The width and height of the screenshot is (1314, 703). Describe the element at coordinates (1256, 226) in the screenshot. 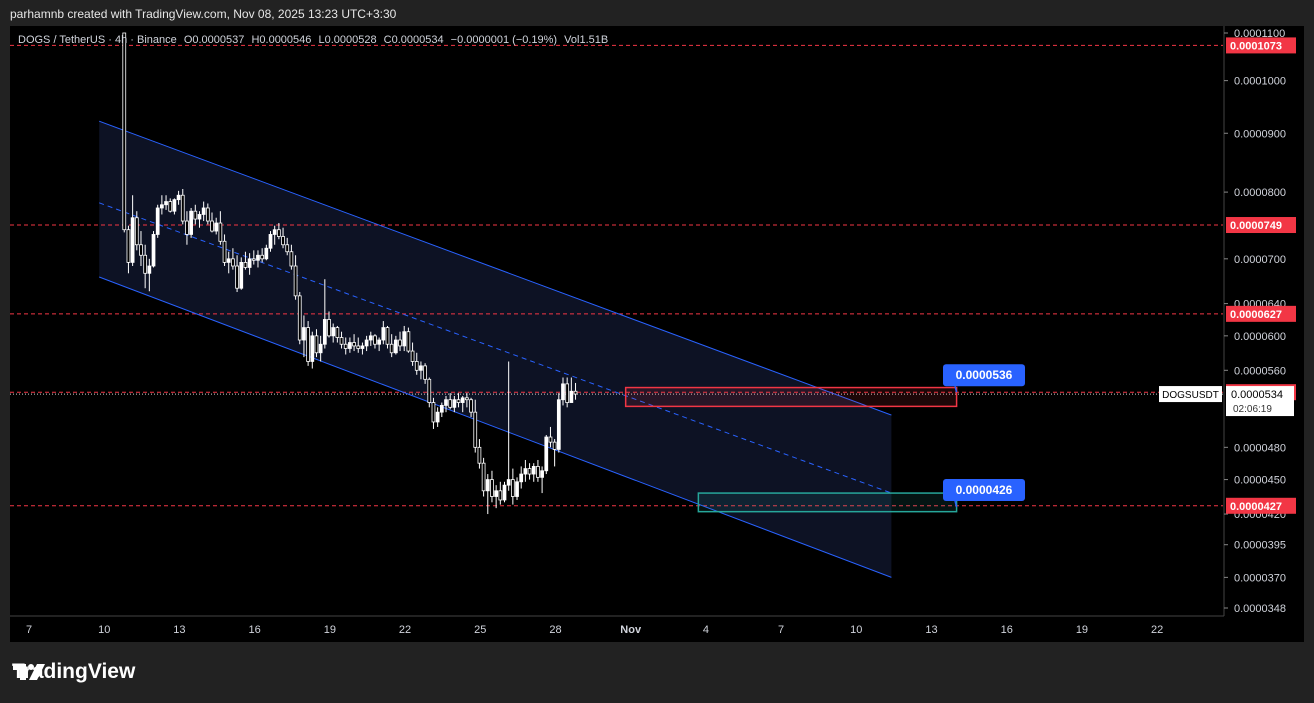

I see `level-price-label-1: 0.0000749` at that location.